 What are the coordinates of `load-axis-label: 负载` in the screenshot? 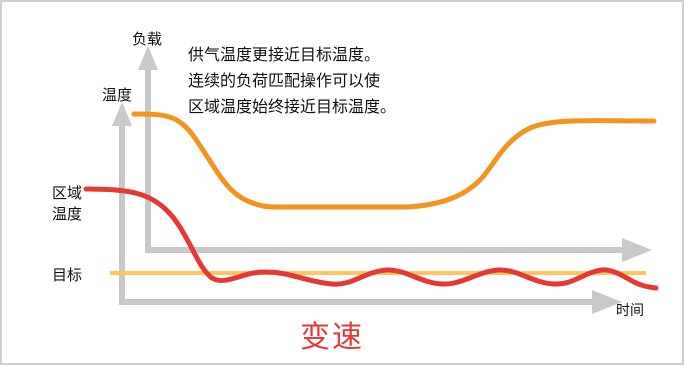 It's located at (147, 39).